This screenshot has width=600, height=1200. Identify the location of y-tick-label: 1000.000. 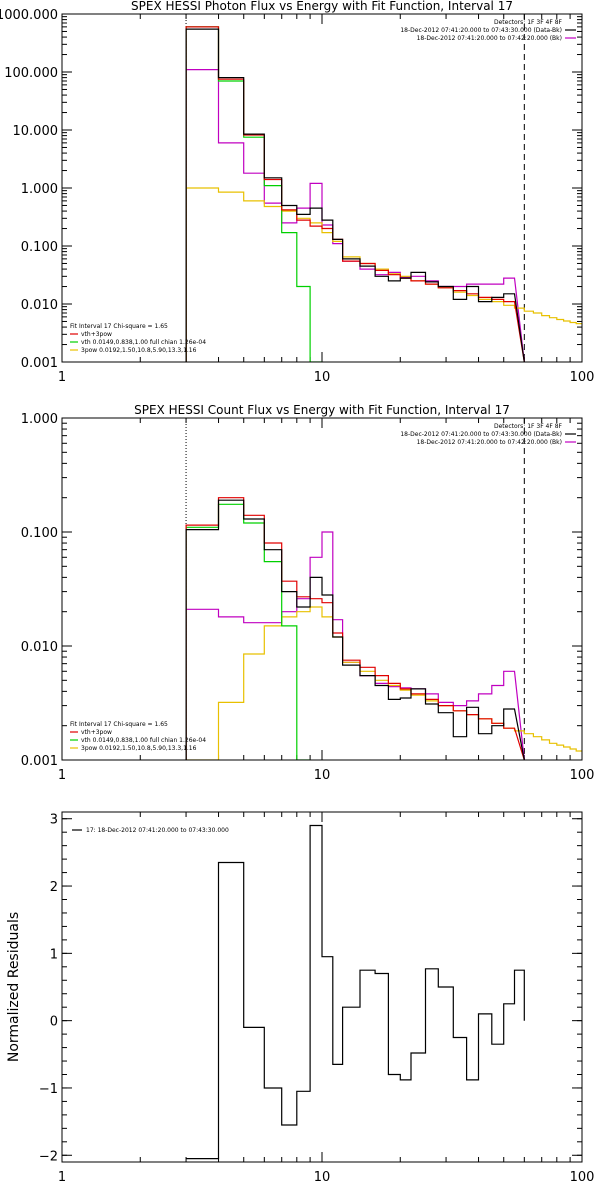
(29, 15).